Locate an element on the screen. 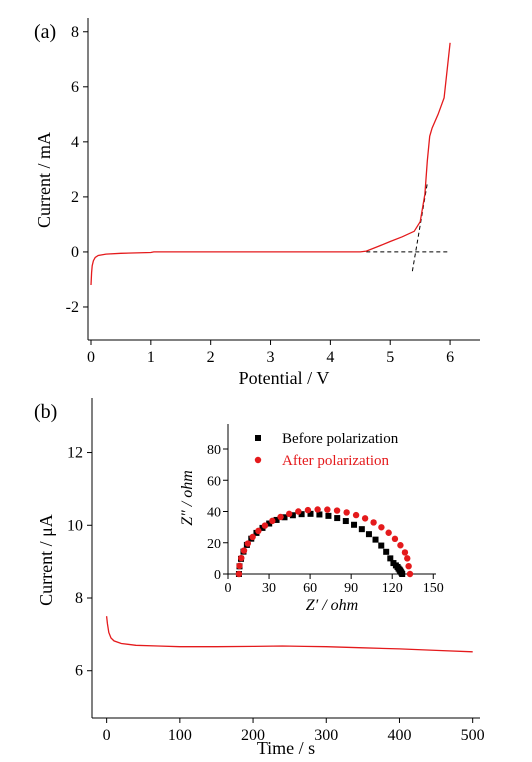 This screenshot has height=762, width=532. panel-a-y-tick-label: 0 is located at coordinates (75, 252).